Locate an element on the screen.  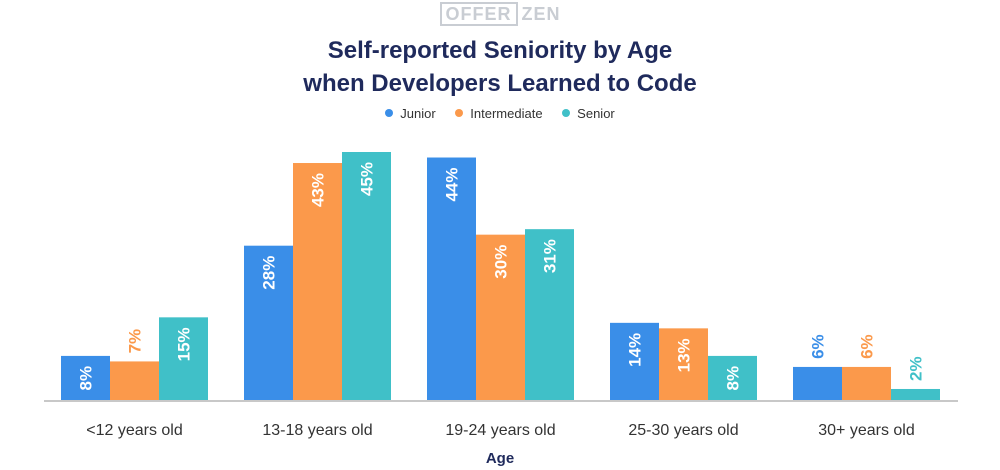
bar-value-label: 30% is located at coordinates (501, 262).